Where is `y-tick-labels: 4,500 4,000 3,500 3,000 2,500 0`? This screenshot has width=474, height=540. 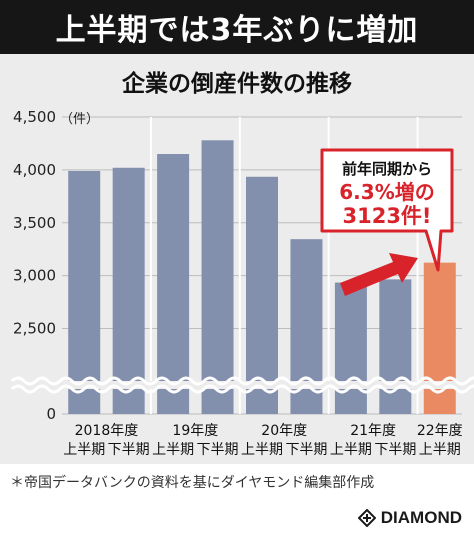 y-tick-labels: 4,500 4,000 3,500 3,000 2,500 0 is located at coordinates (34, 265).